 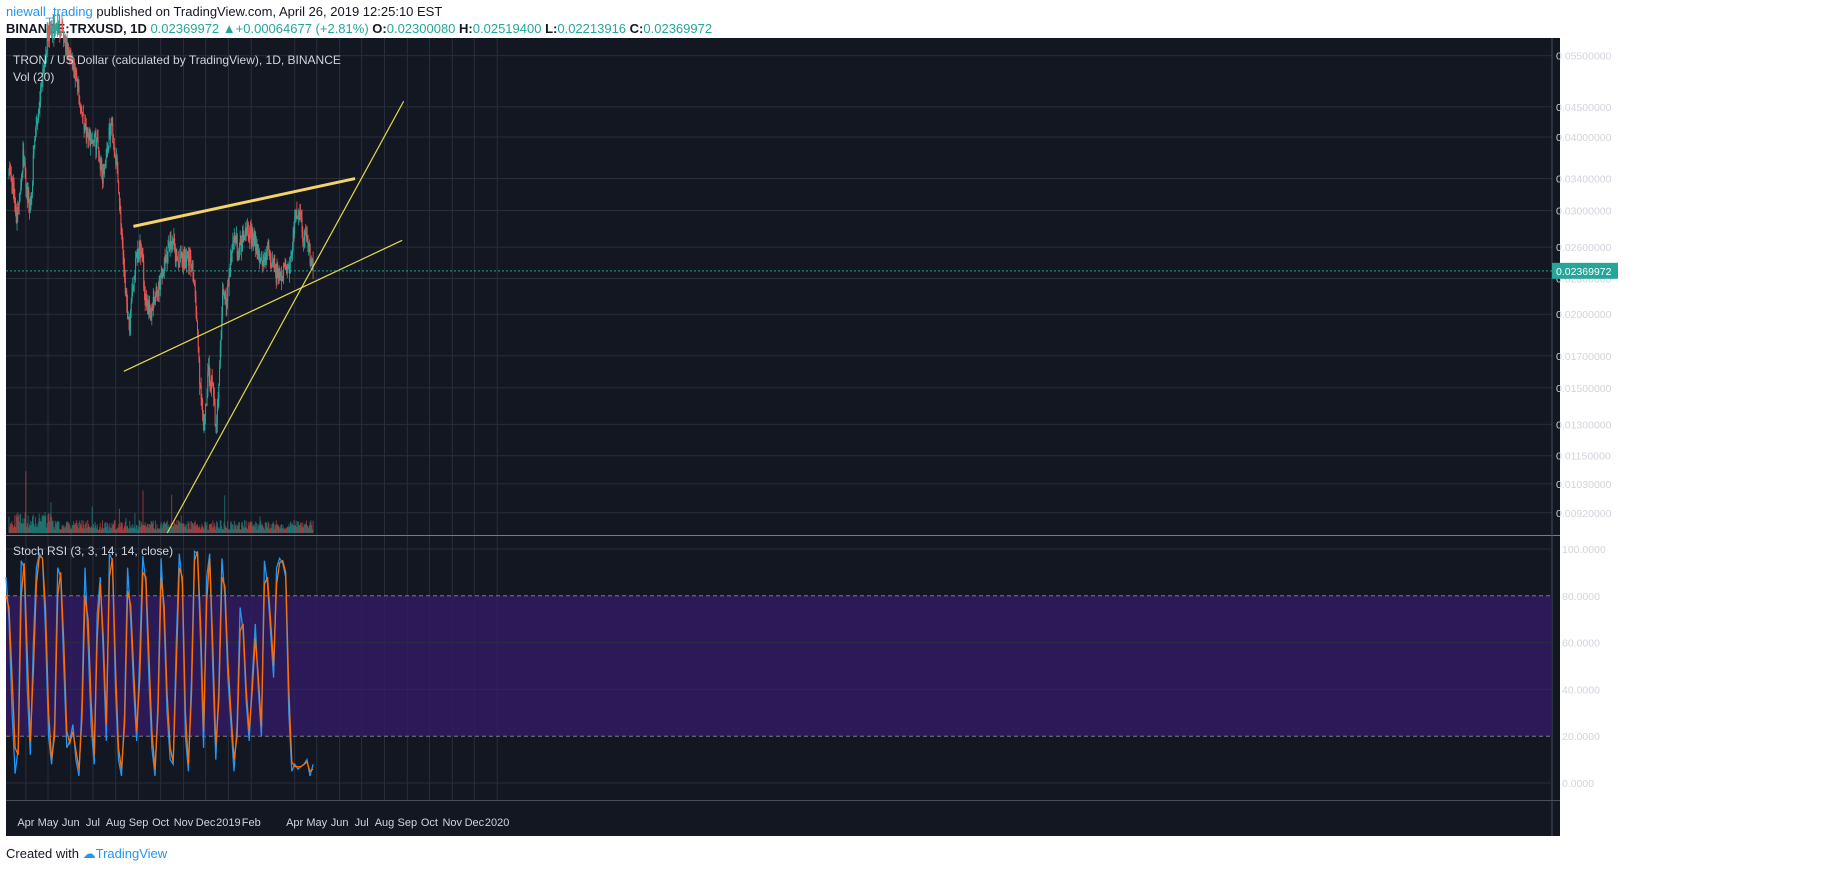 I want to click on tradingview-brand-link: TradingView, so click(x=131, y=853).